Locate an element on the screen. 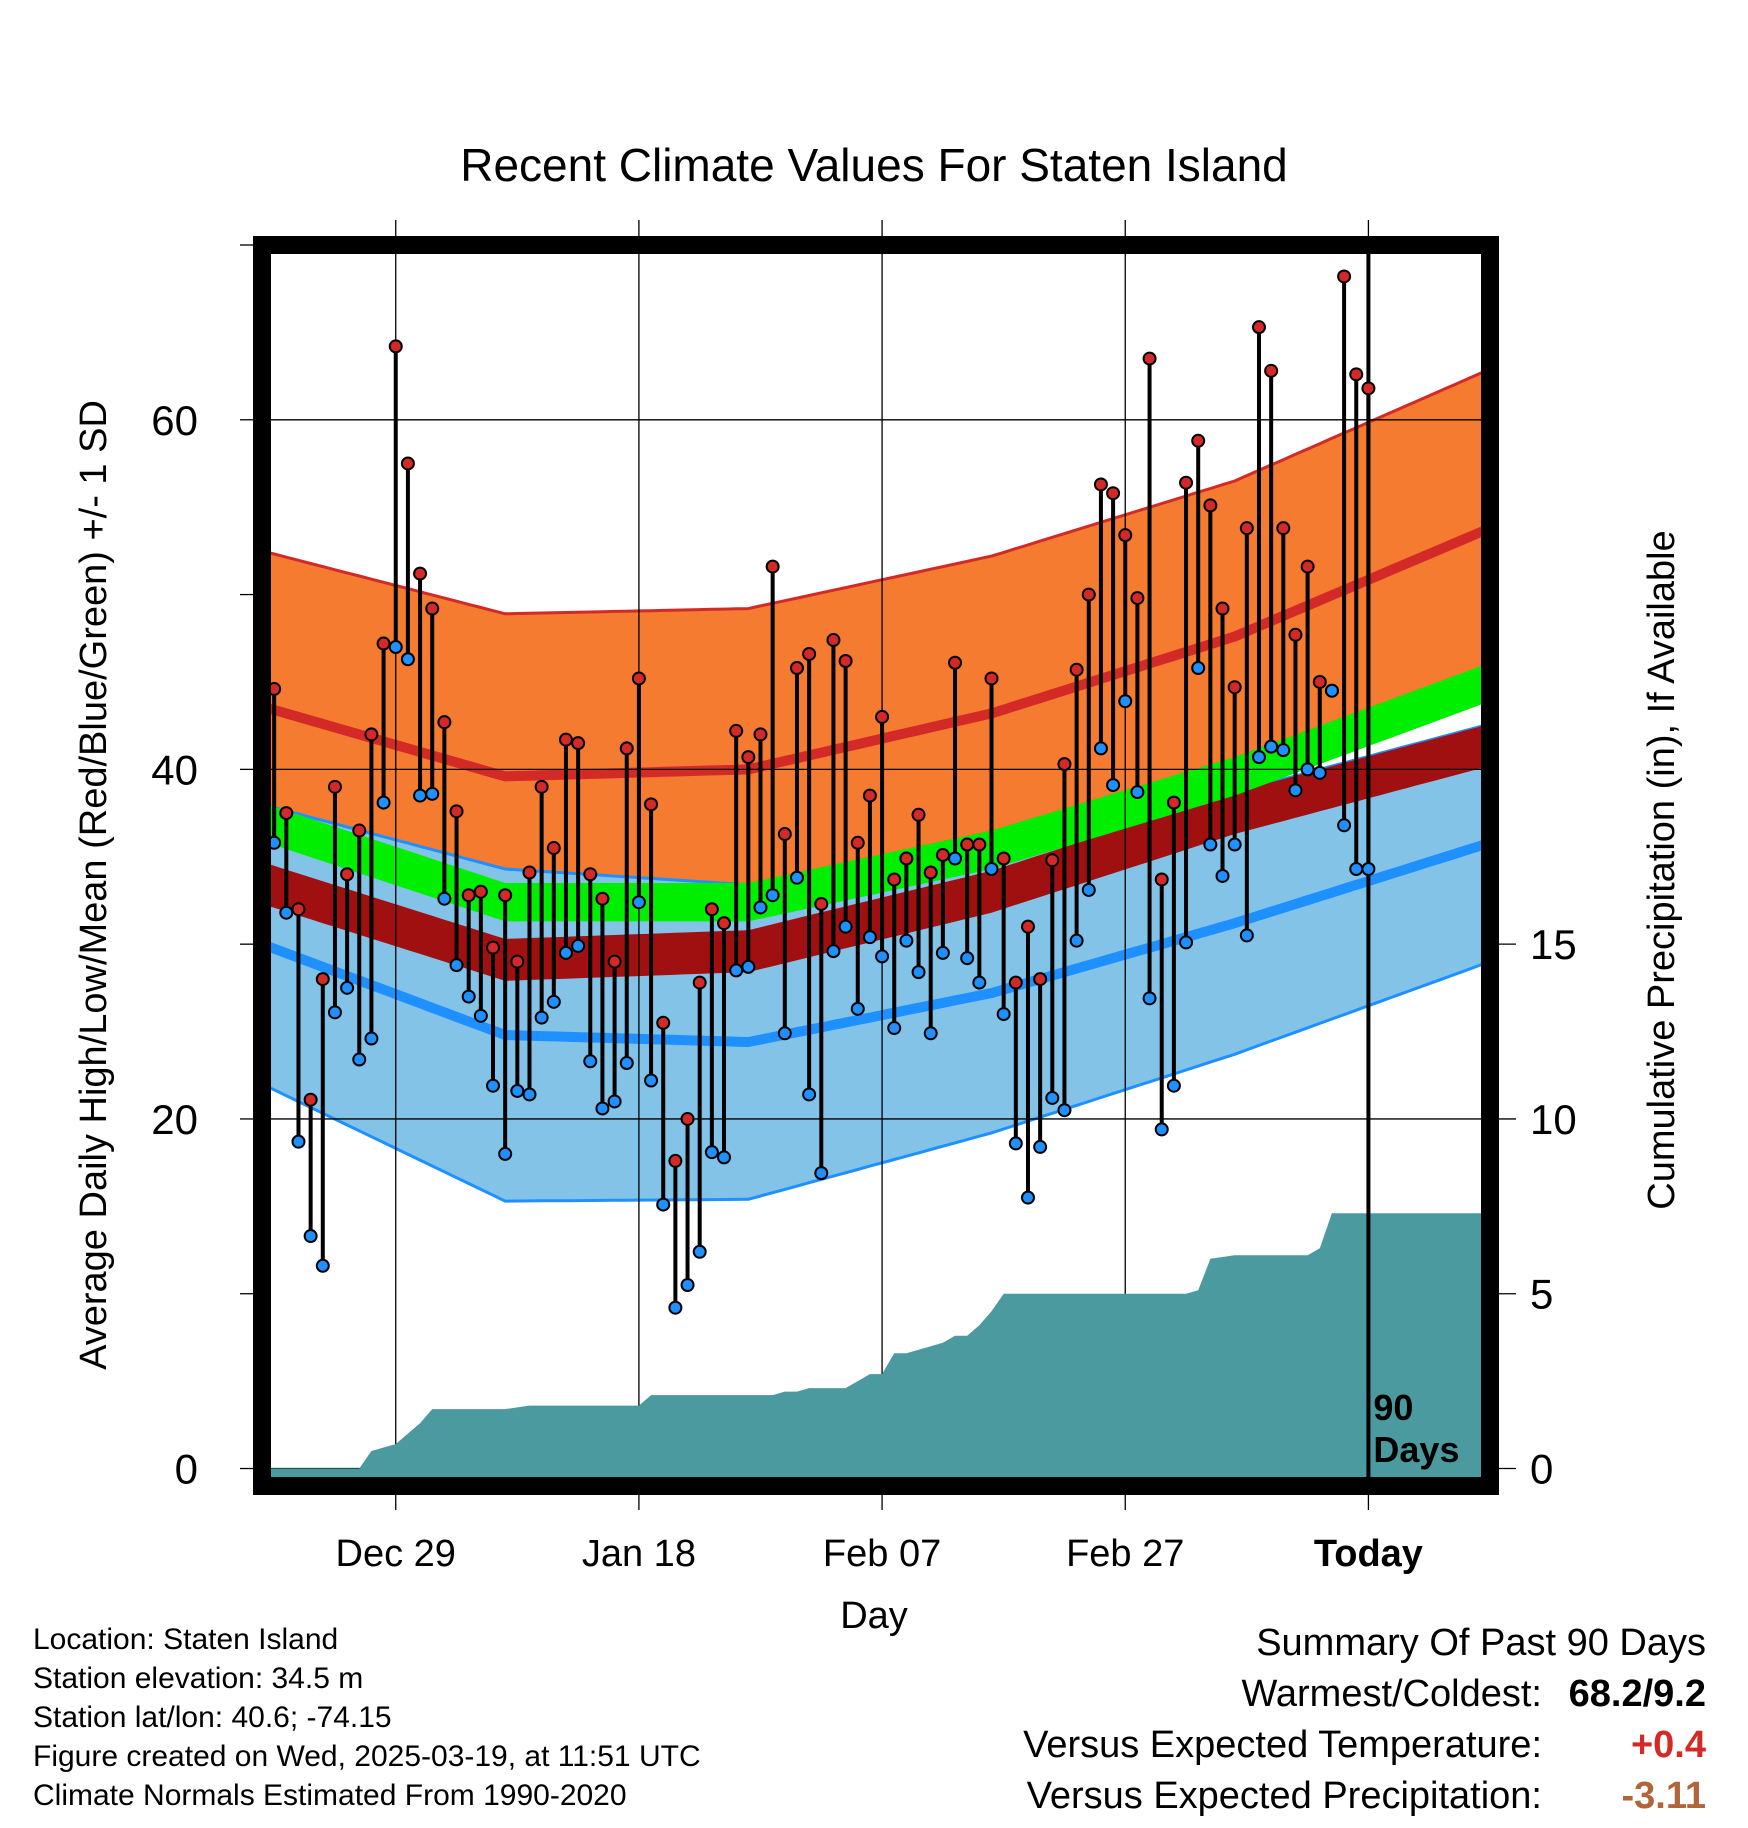 Image resolution: width=1748 pixels, height=1828 pixels. mean-normal-band is located at coordinates (876, 792).